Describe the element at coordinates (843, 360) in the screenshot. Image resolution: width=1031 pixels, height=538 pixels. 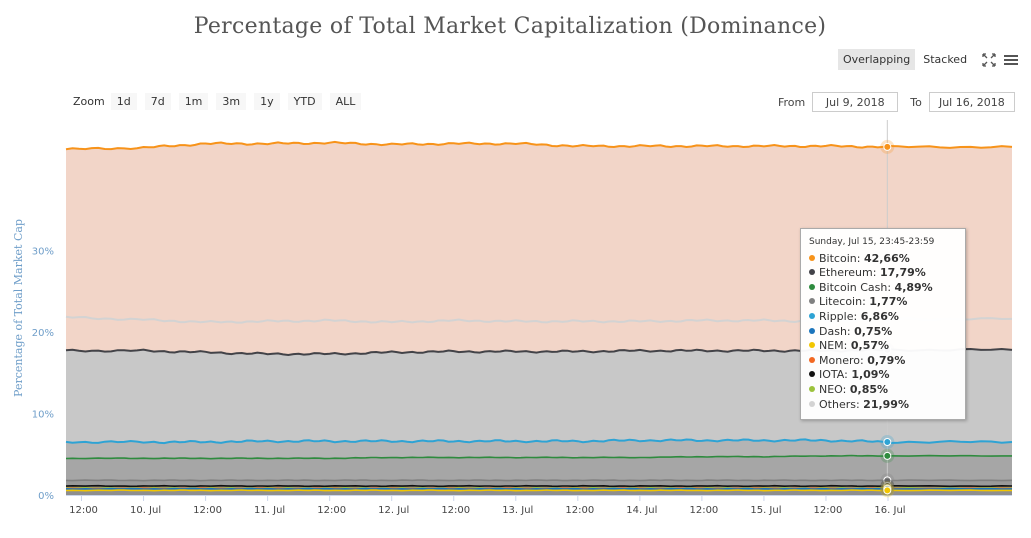
I see `tooltip-series-name: Monero:` at that location.